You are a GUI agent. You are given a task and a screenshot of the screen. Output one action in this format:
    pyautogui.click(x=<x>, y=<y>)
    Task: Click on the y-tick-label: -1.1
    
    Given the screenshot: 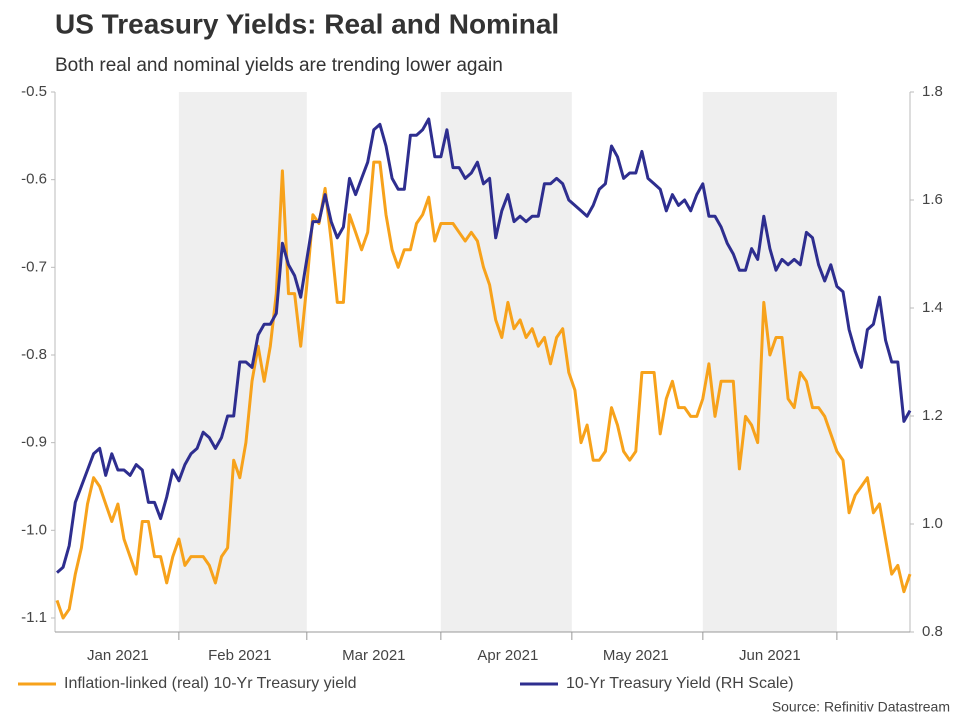 What is the action you would take?
    pyautogui.click(x=34, y=617)
    